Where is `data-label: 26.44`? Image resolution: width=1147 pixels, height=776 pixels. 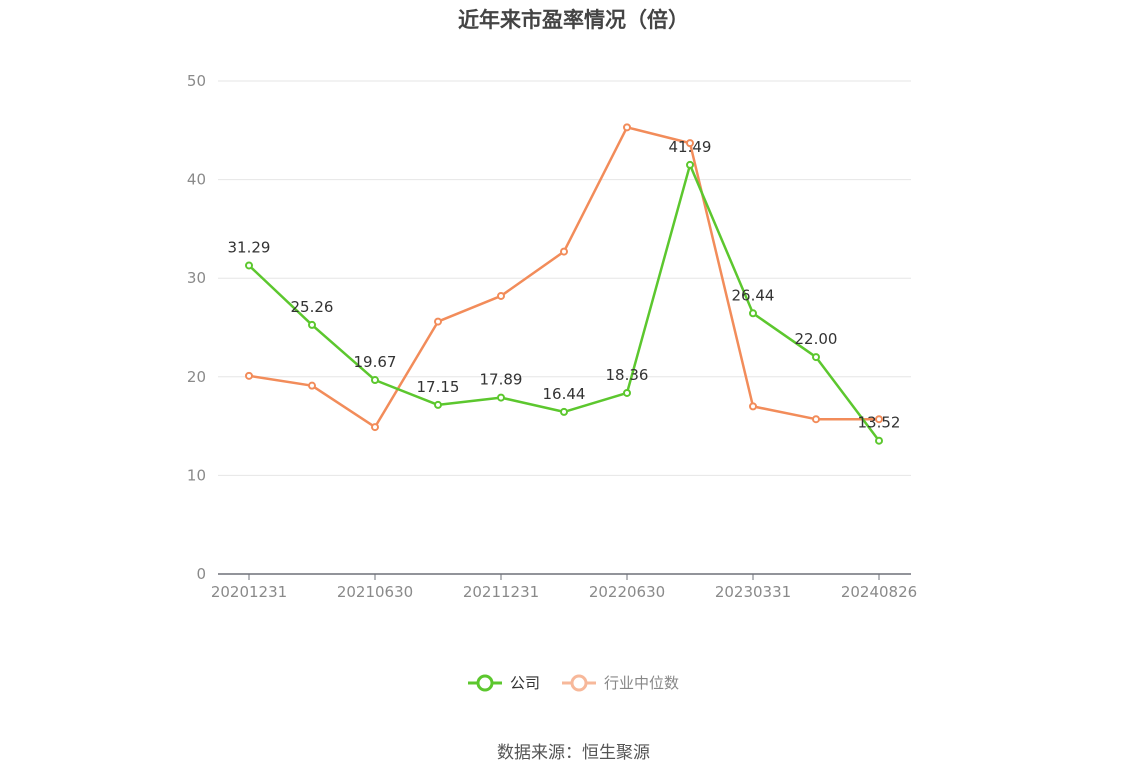
data-label: 26.44 is located at coordinates (753, 295).